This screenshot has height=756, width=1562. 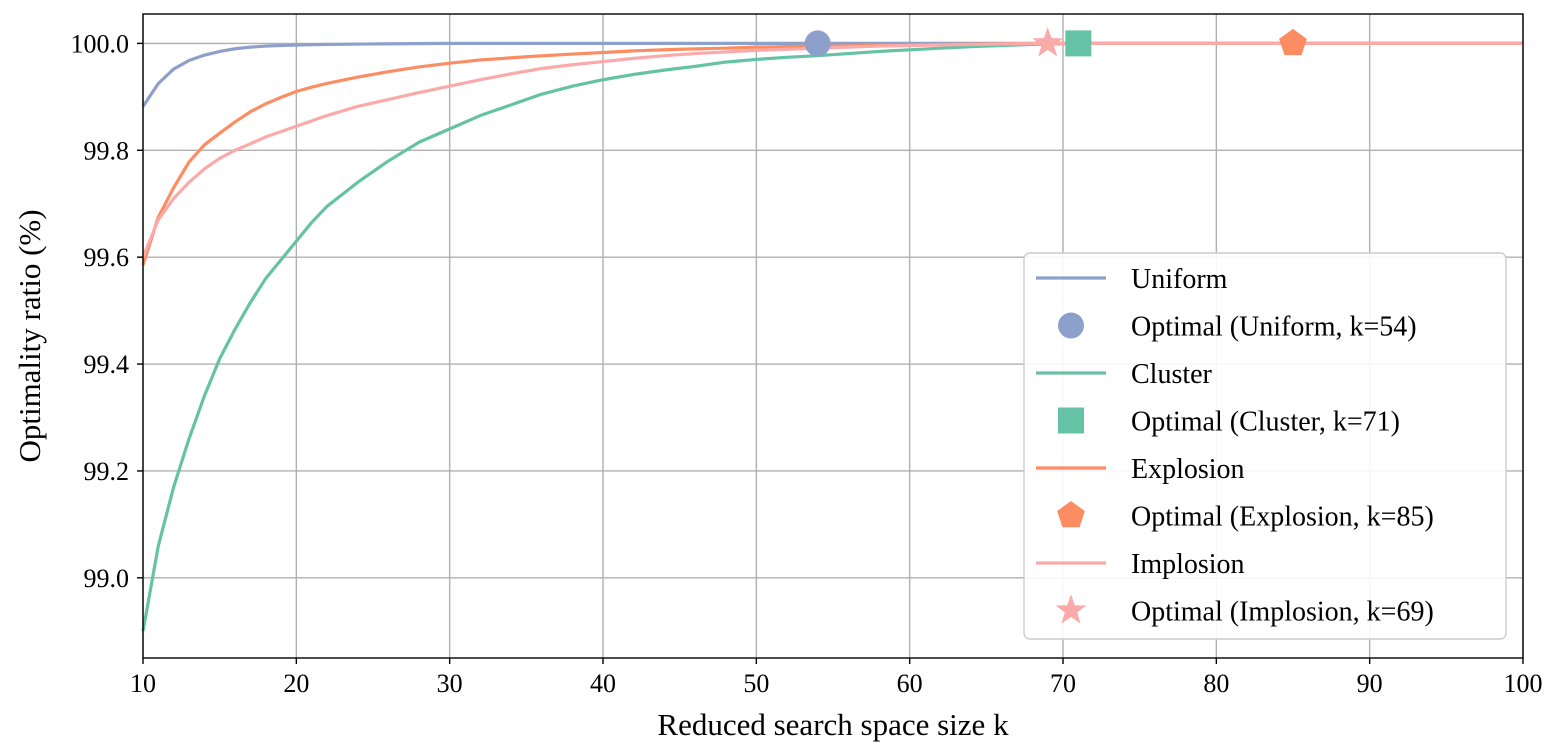 What do you see at coordinates (1063, 683) in the screenshot?
I see `x-tick-label: 70` at bounding box center [1063, 683].